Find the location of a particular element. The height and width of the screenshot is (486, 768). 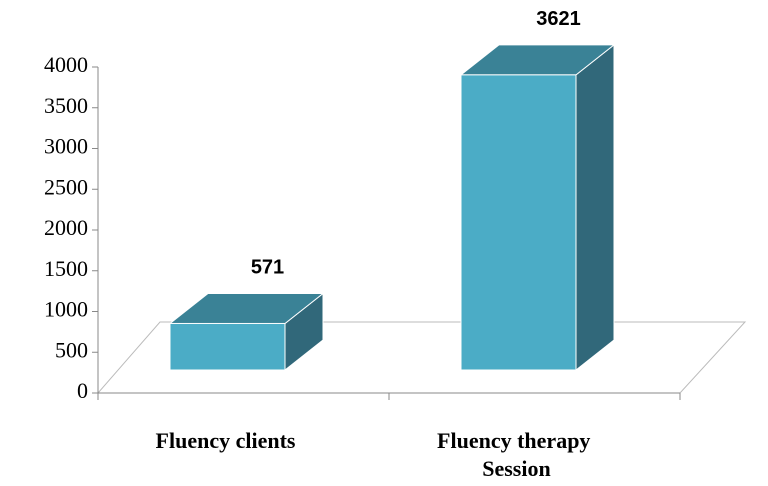

x-tick-label: Fluency therapy Session is located at coordinates (516, 454).